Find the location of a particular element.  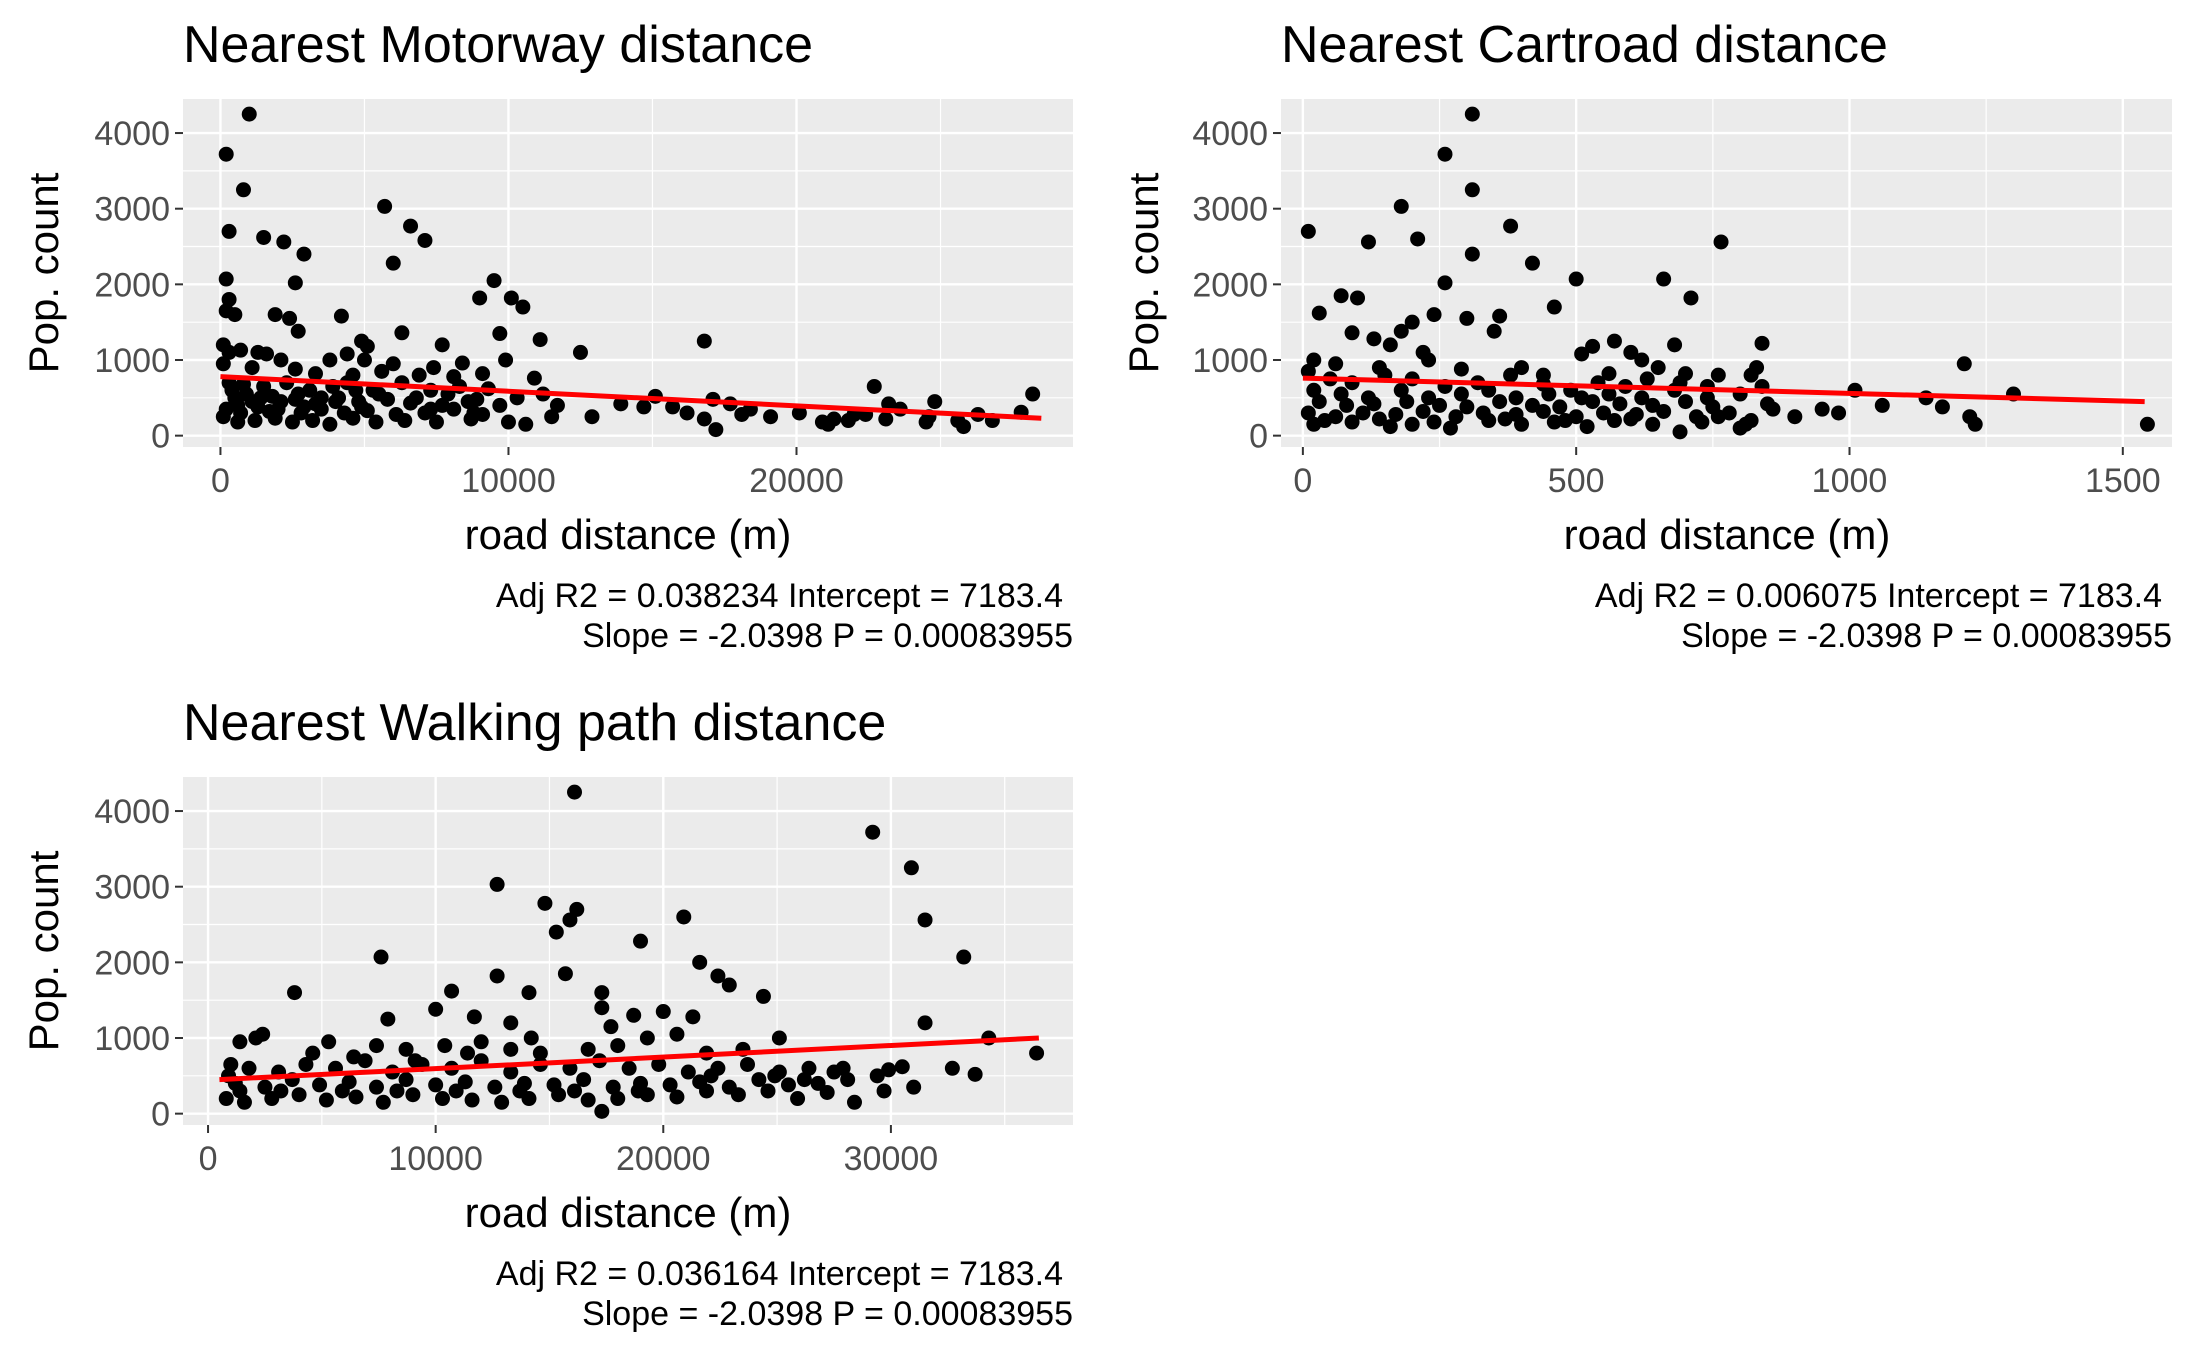

x-tick-label: 30000 is located at coordinates (891, 1159).